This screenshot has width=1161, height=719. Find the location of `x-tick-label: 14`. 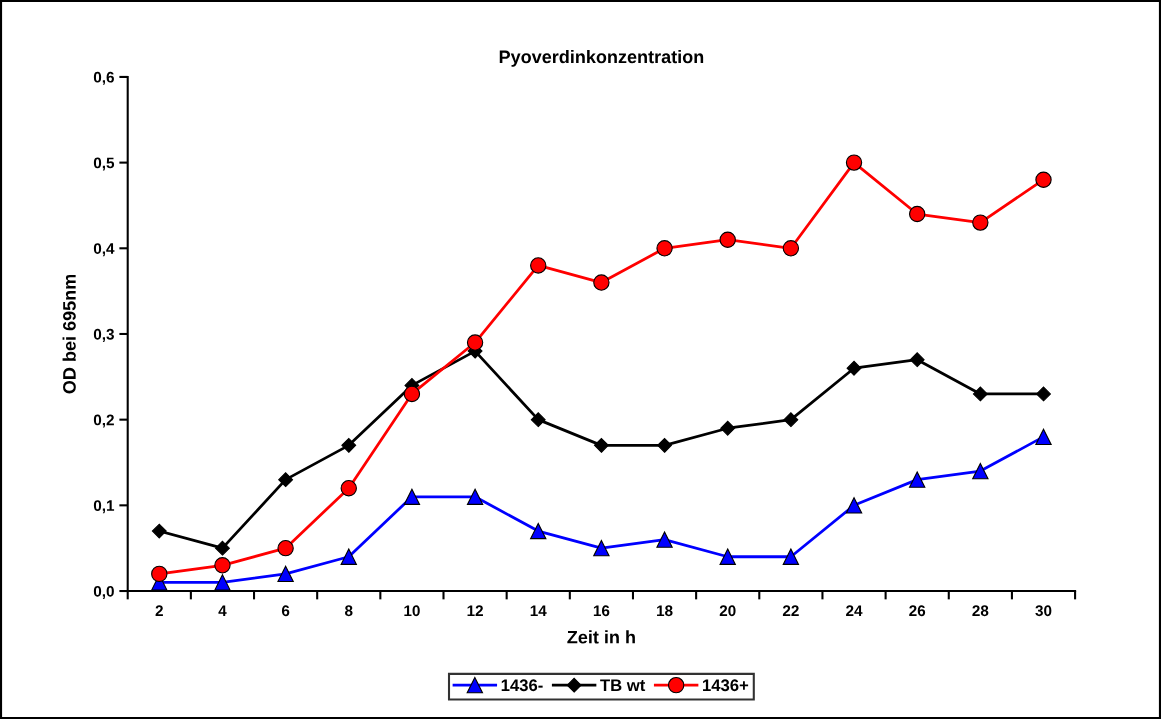

x-tick-label: 14 is located at coordinates (538, 610).